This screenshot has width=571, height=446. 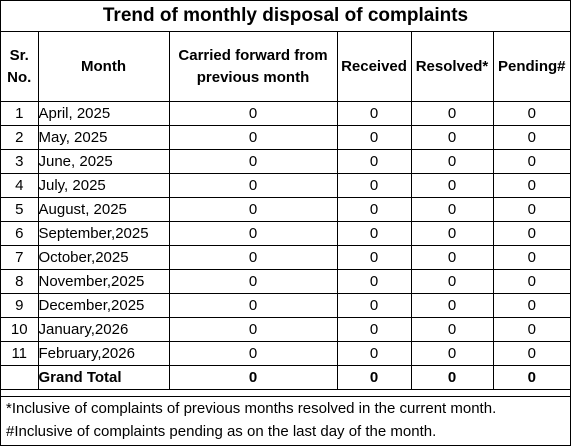 What do you see at coordinates (103, 329) in the screenshot?
I see `month-cell: January,2026` at bounding box center [103, 329].